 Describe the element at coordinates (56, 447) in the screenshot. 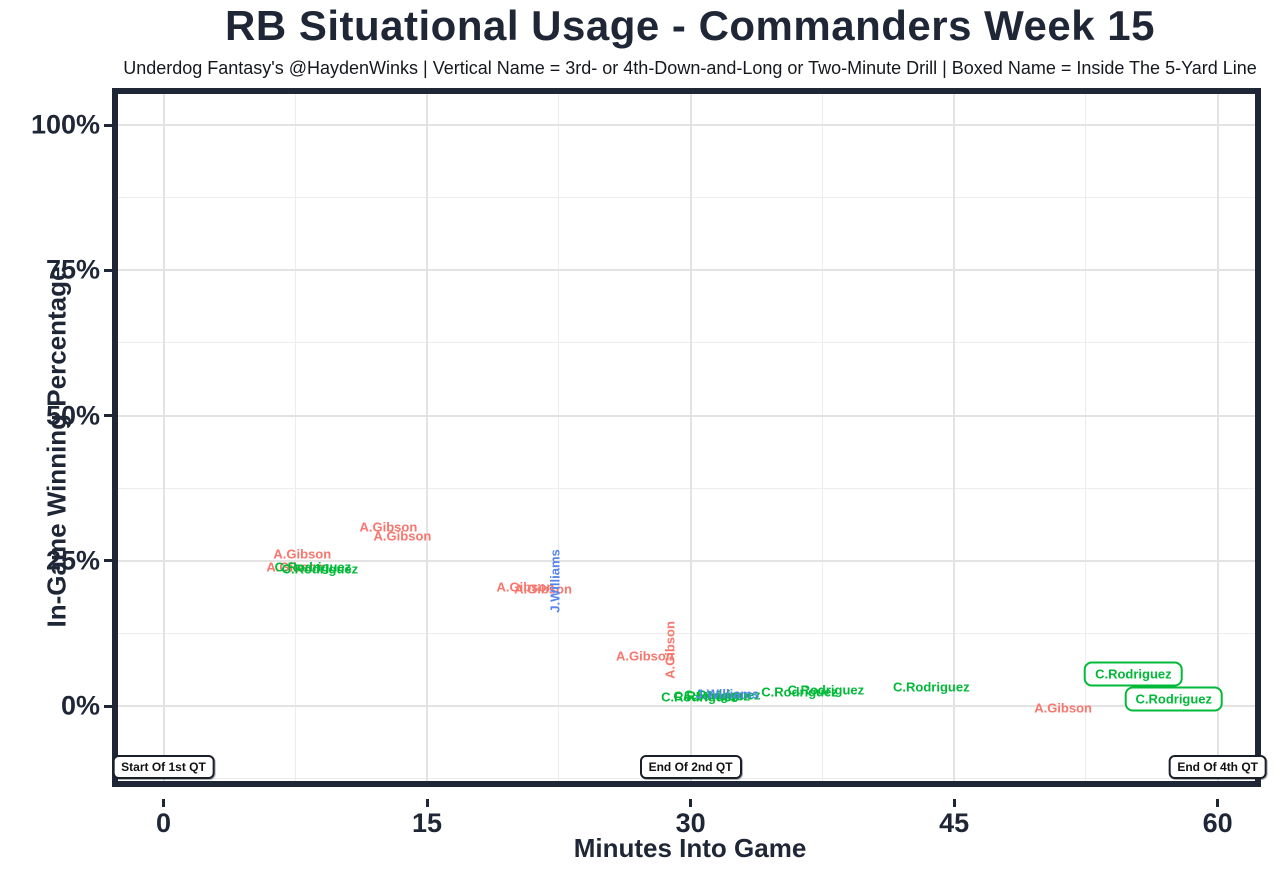

I see `y-axis-title: In-Game Winning Percentage` at that location.